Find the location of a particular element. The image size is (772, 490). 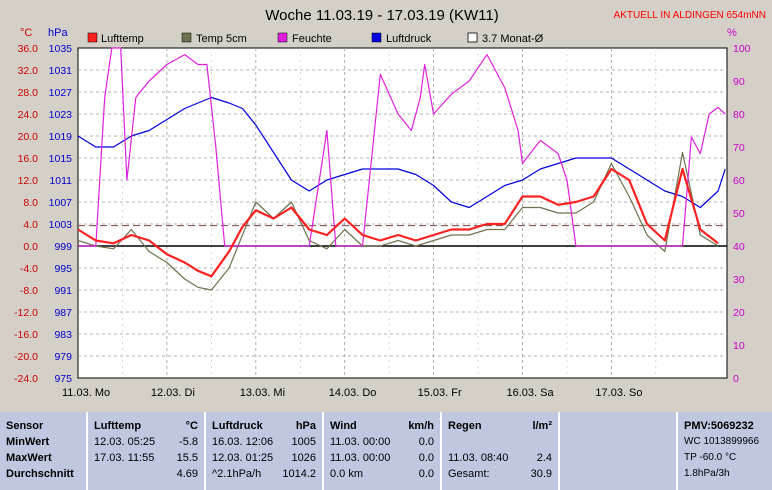

y-tick-temp: -20.0 is located at coordinates (26, 357).